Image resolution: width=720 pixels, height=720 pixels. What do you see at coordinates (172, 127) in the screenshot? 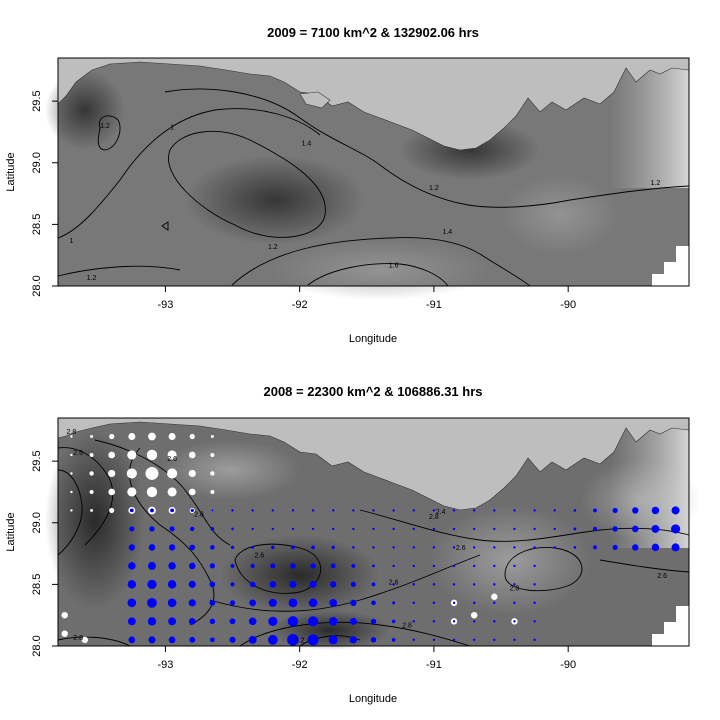
I see `contour-label: 1` at bounding box center [172, 127].